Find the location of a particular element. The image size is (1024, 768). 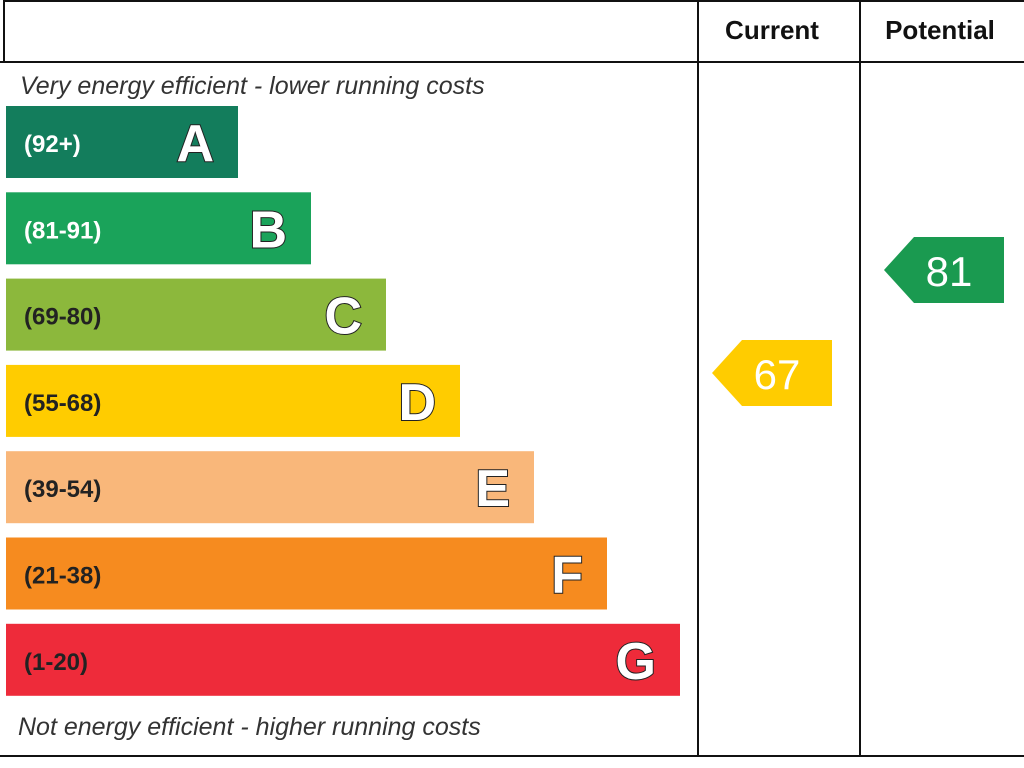

band-letter: B is located at coordinates (268, 230).